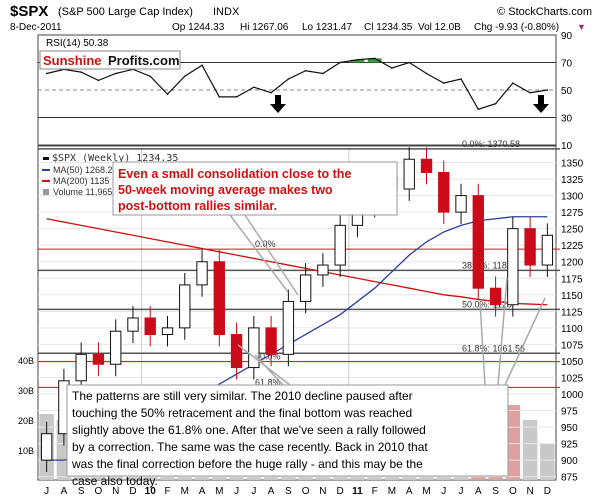 This screenshot has width=602, height=502. I want to click on logo-word-profits: Profits.com, so click(144, 60).